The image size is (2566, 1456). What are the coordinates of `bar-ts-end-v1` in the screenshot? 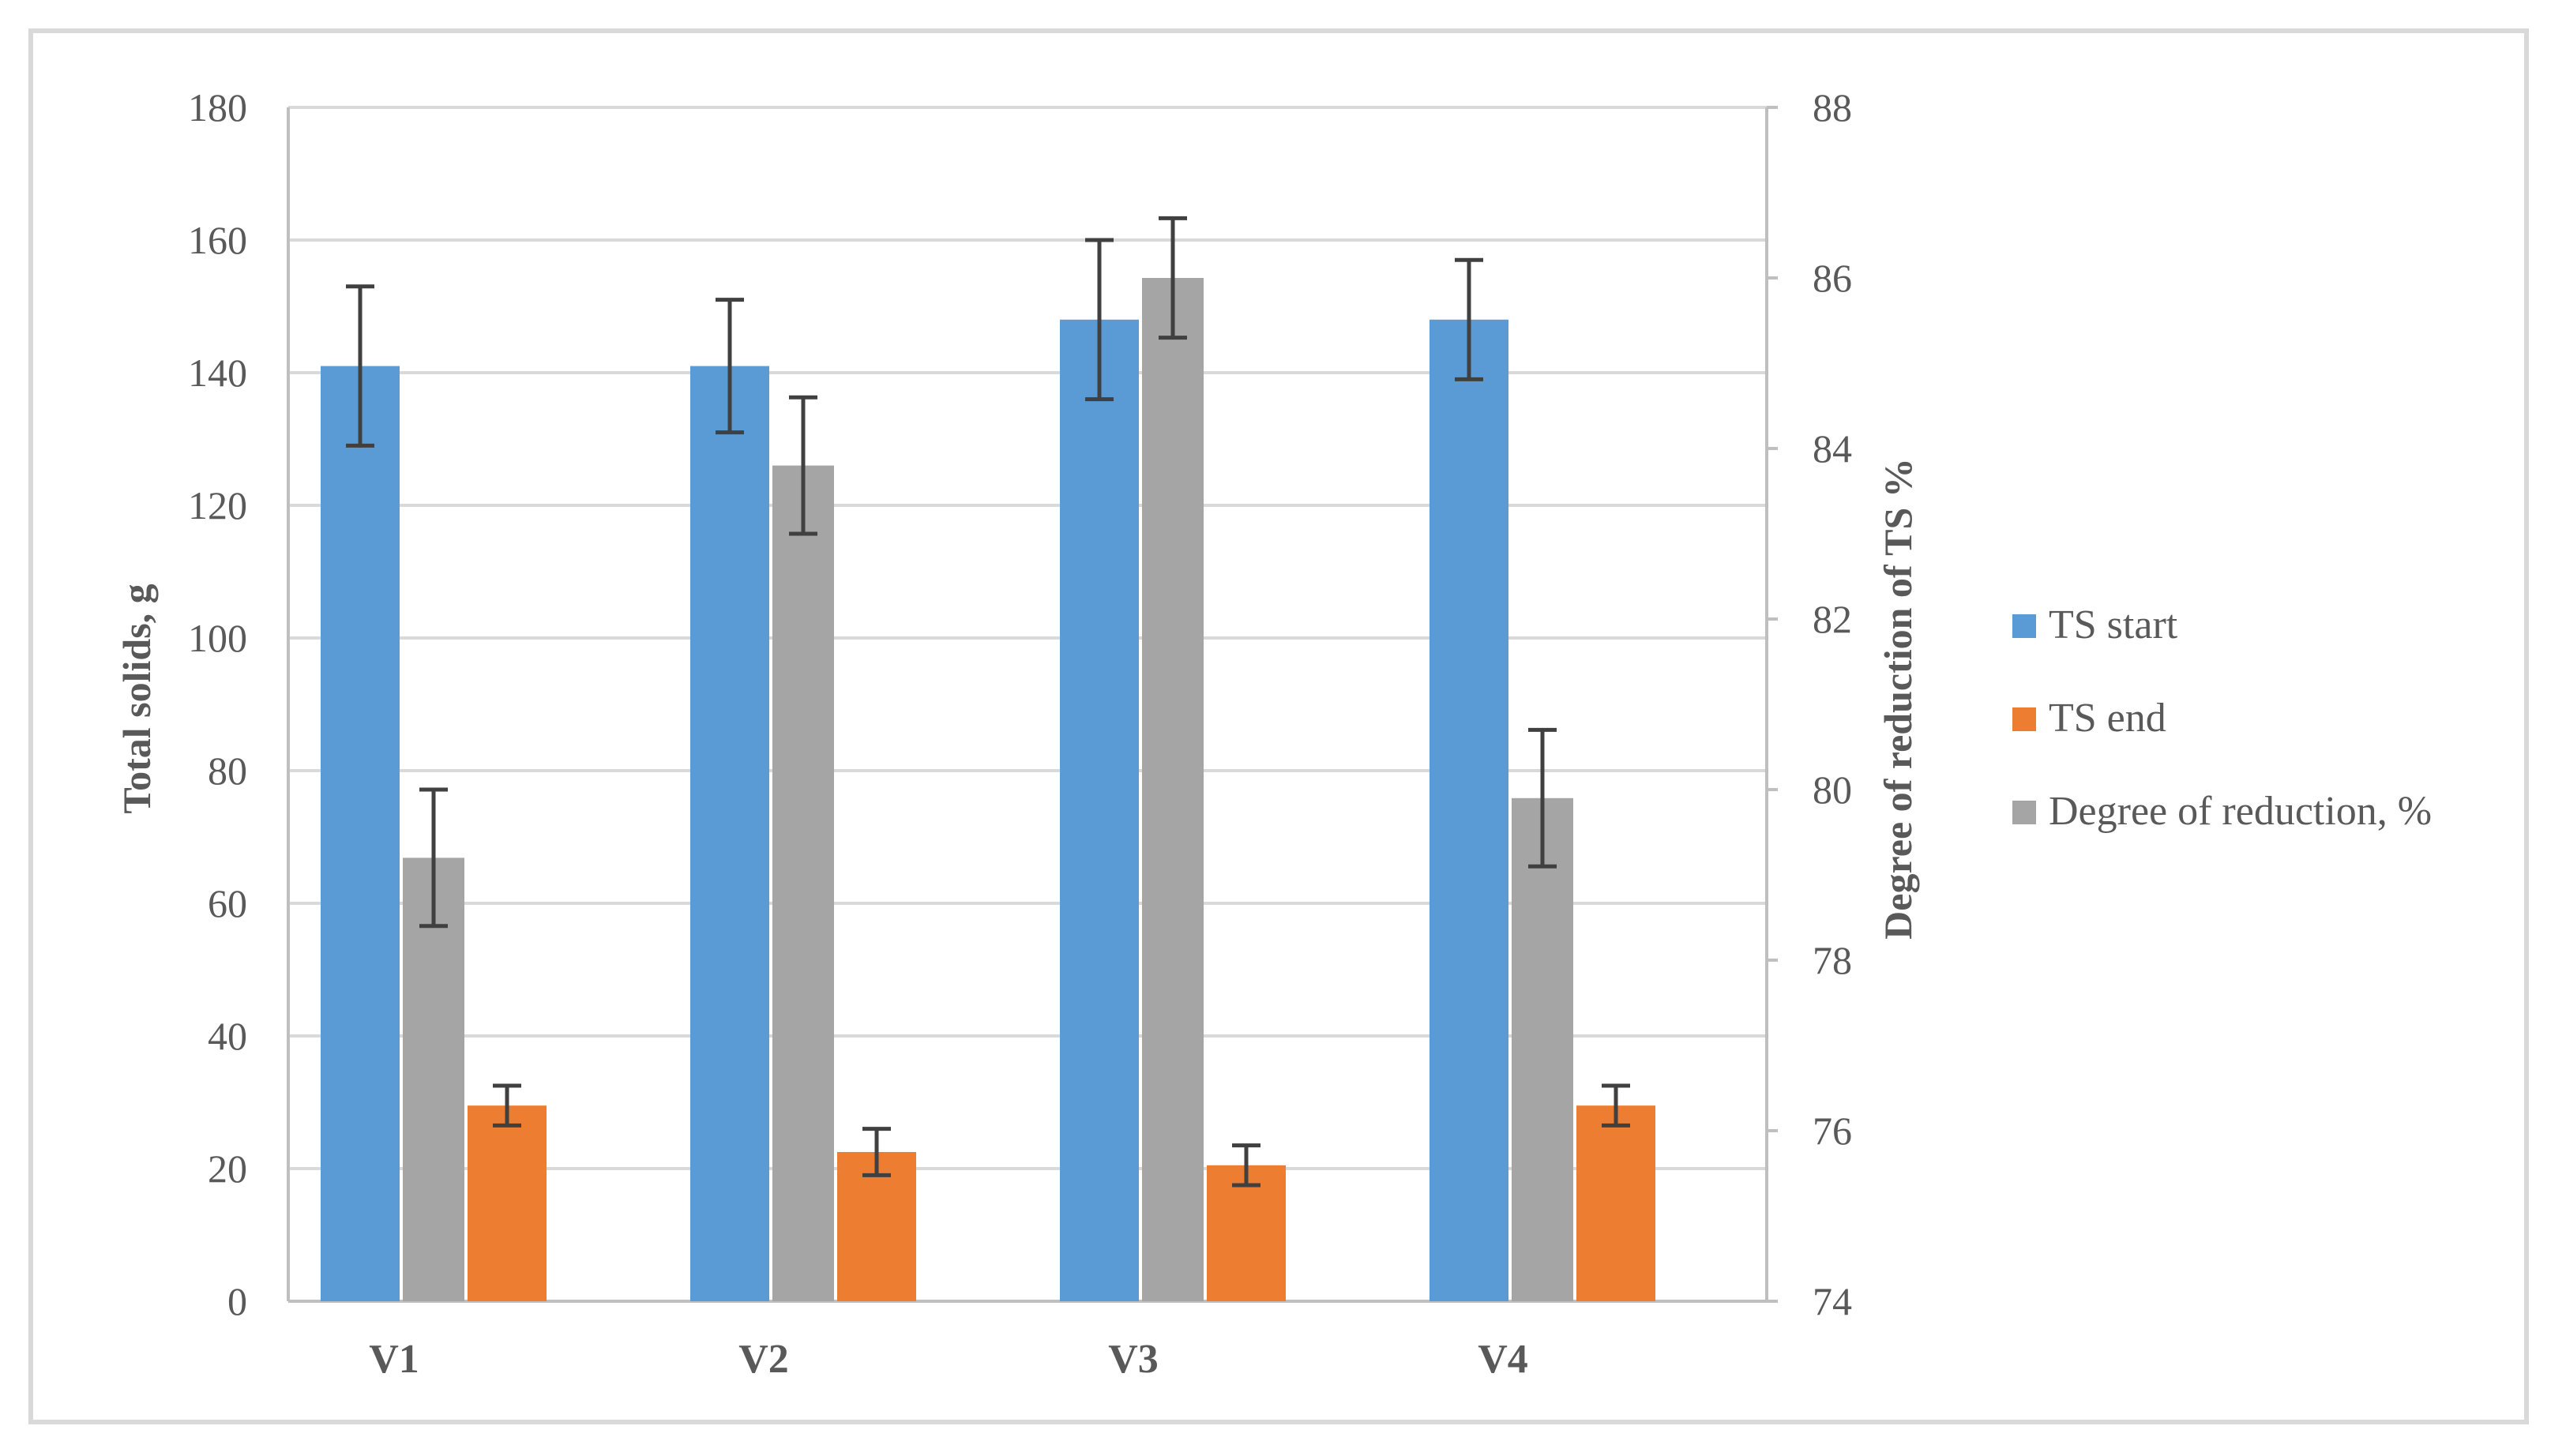 It's located at (507, 1203).